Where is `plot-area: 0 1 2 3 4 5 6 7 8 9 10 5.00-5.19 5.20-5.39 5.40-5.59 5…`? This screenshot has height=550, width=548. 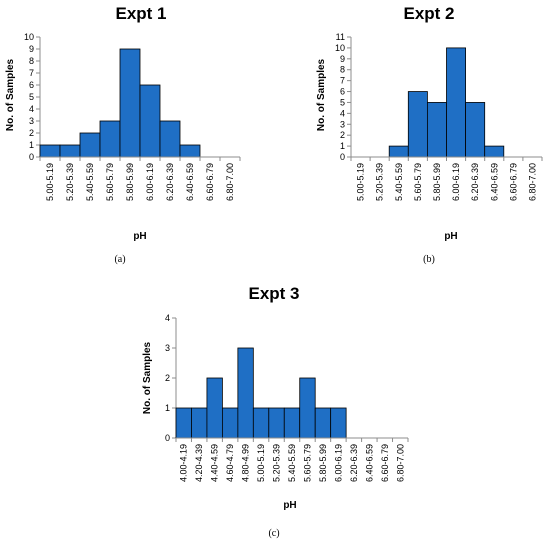 plot-area: 0 1 2 3 4 5 6 7 8 9 10 5.00-5.19 5.20-5.39 5.40-5.59 5… is located at coordinates (132, 116).